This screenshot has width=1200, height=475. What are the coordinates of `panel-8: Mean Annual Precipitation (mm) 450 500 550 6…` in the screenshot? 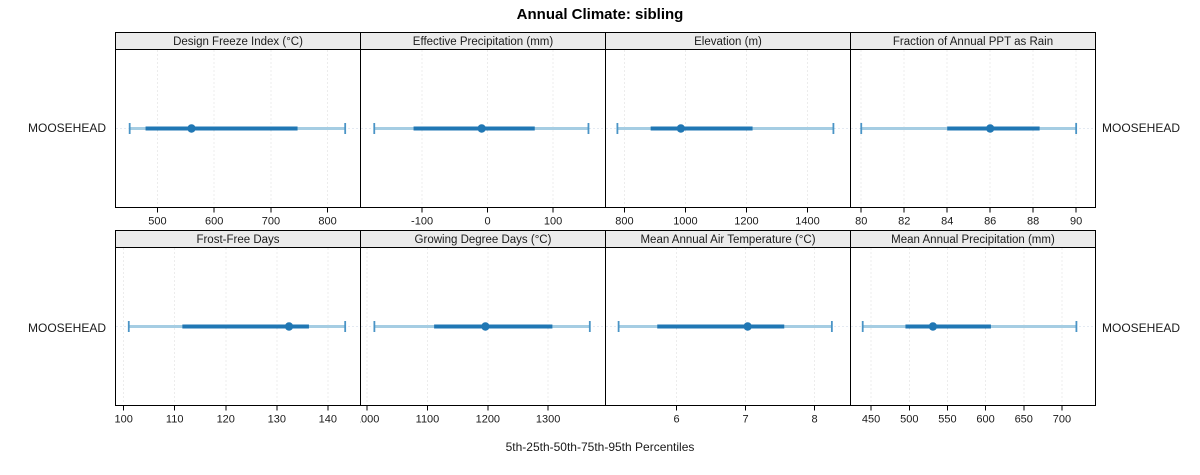 It's located at (973, 328).